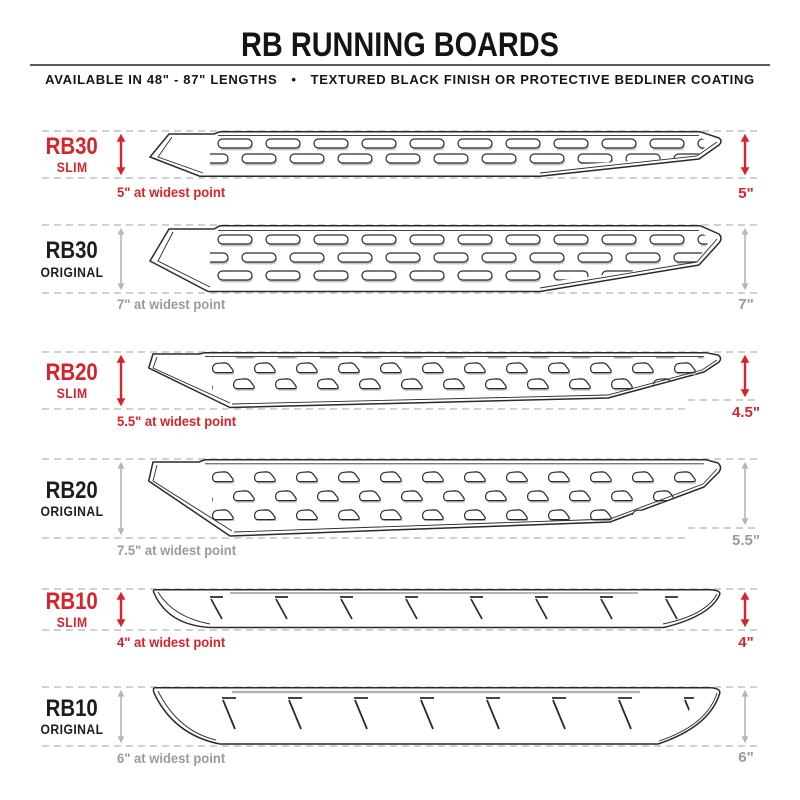 The width and height of the screenshot is (800, 800). Describe the element at coordinates (435, 258) in the screenshot. I see `board-drawing-rb30-original` at that location.